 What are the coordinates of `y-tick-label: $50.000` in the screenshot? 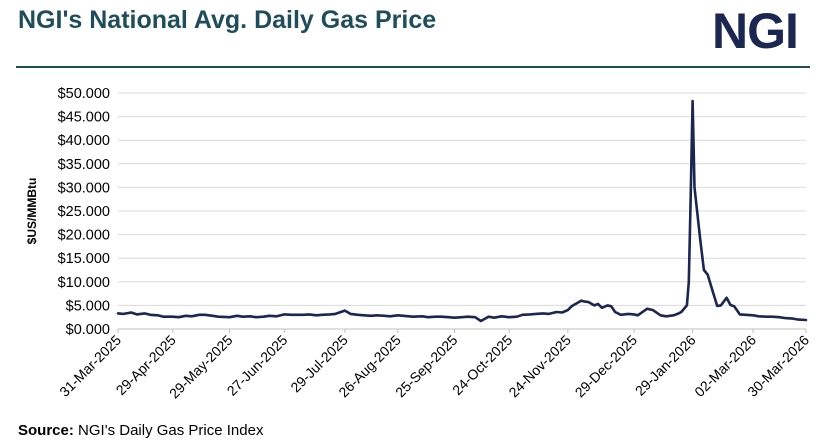 It's located at (84, 94).